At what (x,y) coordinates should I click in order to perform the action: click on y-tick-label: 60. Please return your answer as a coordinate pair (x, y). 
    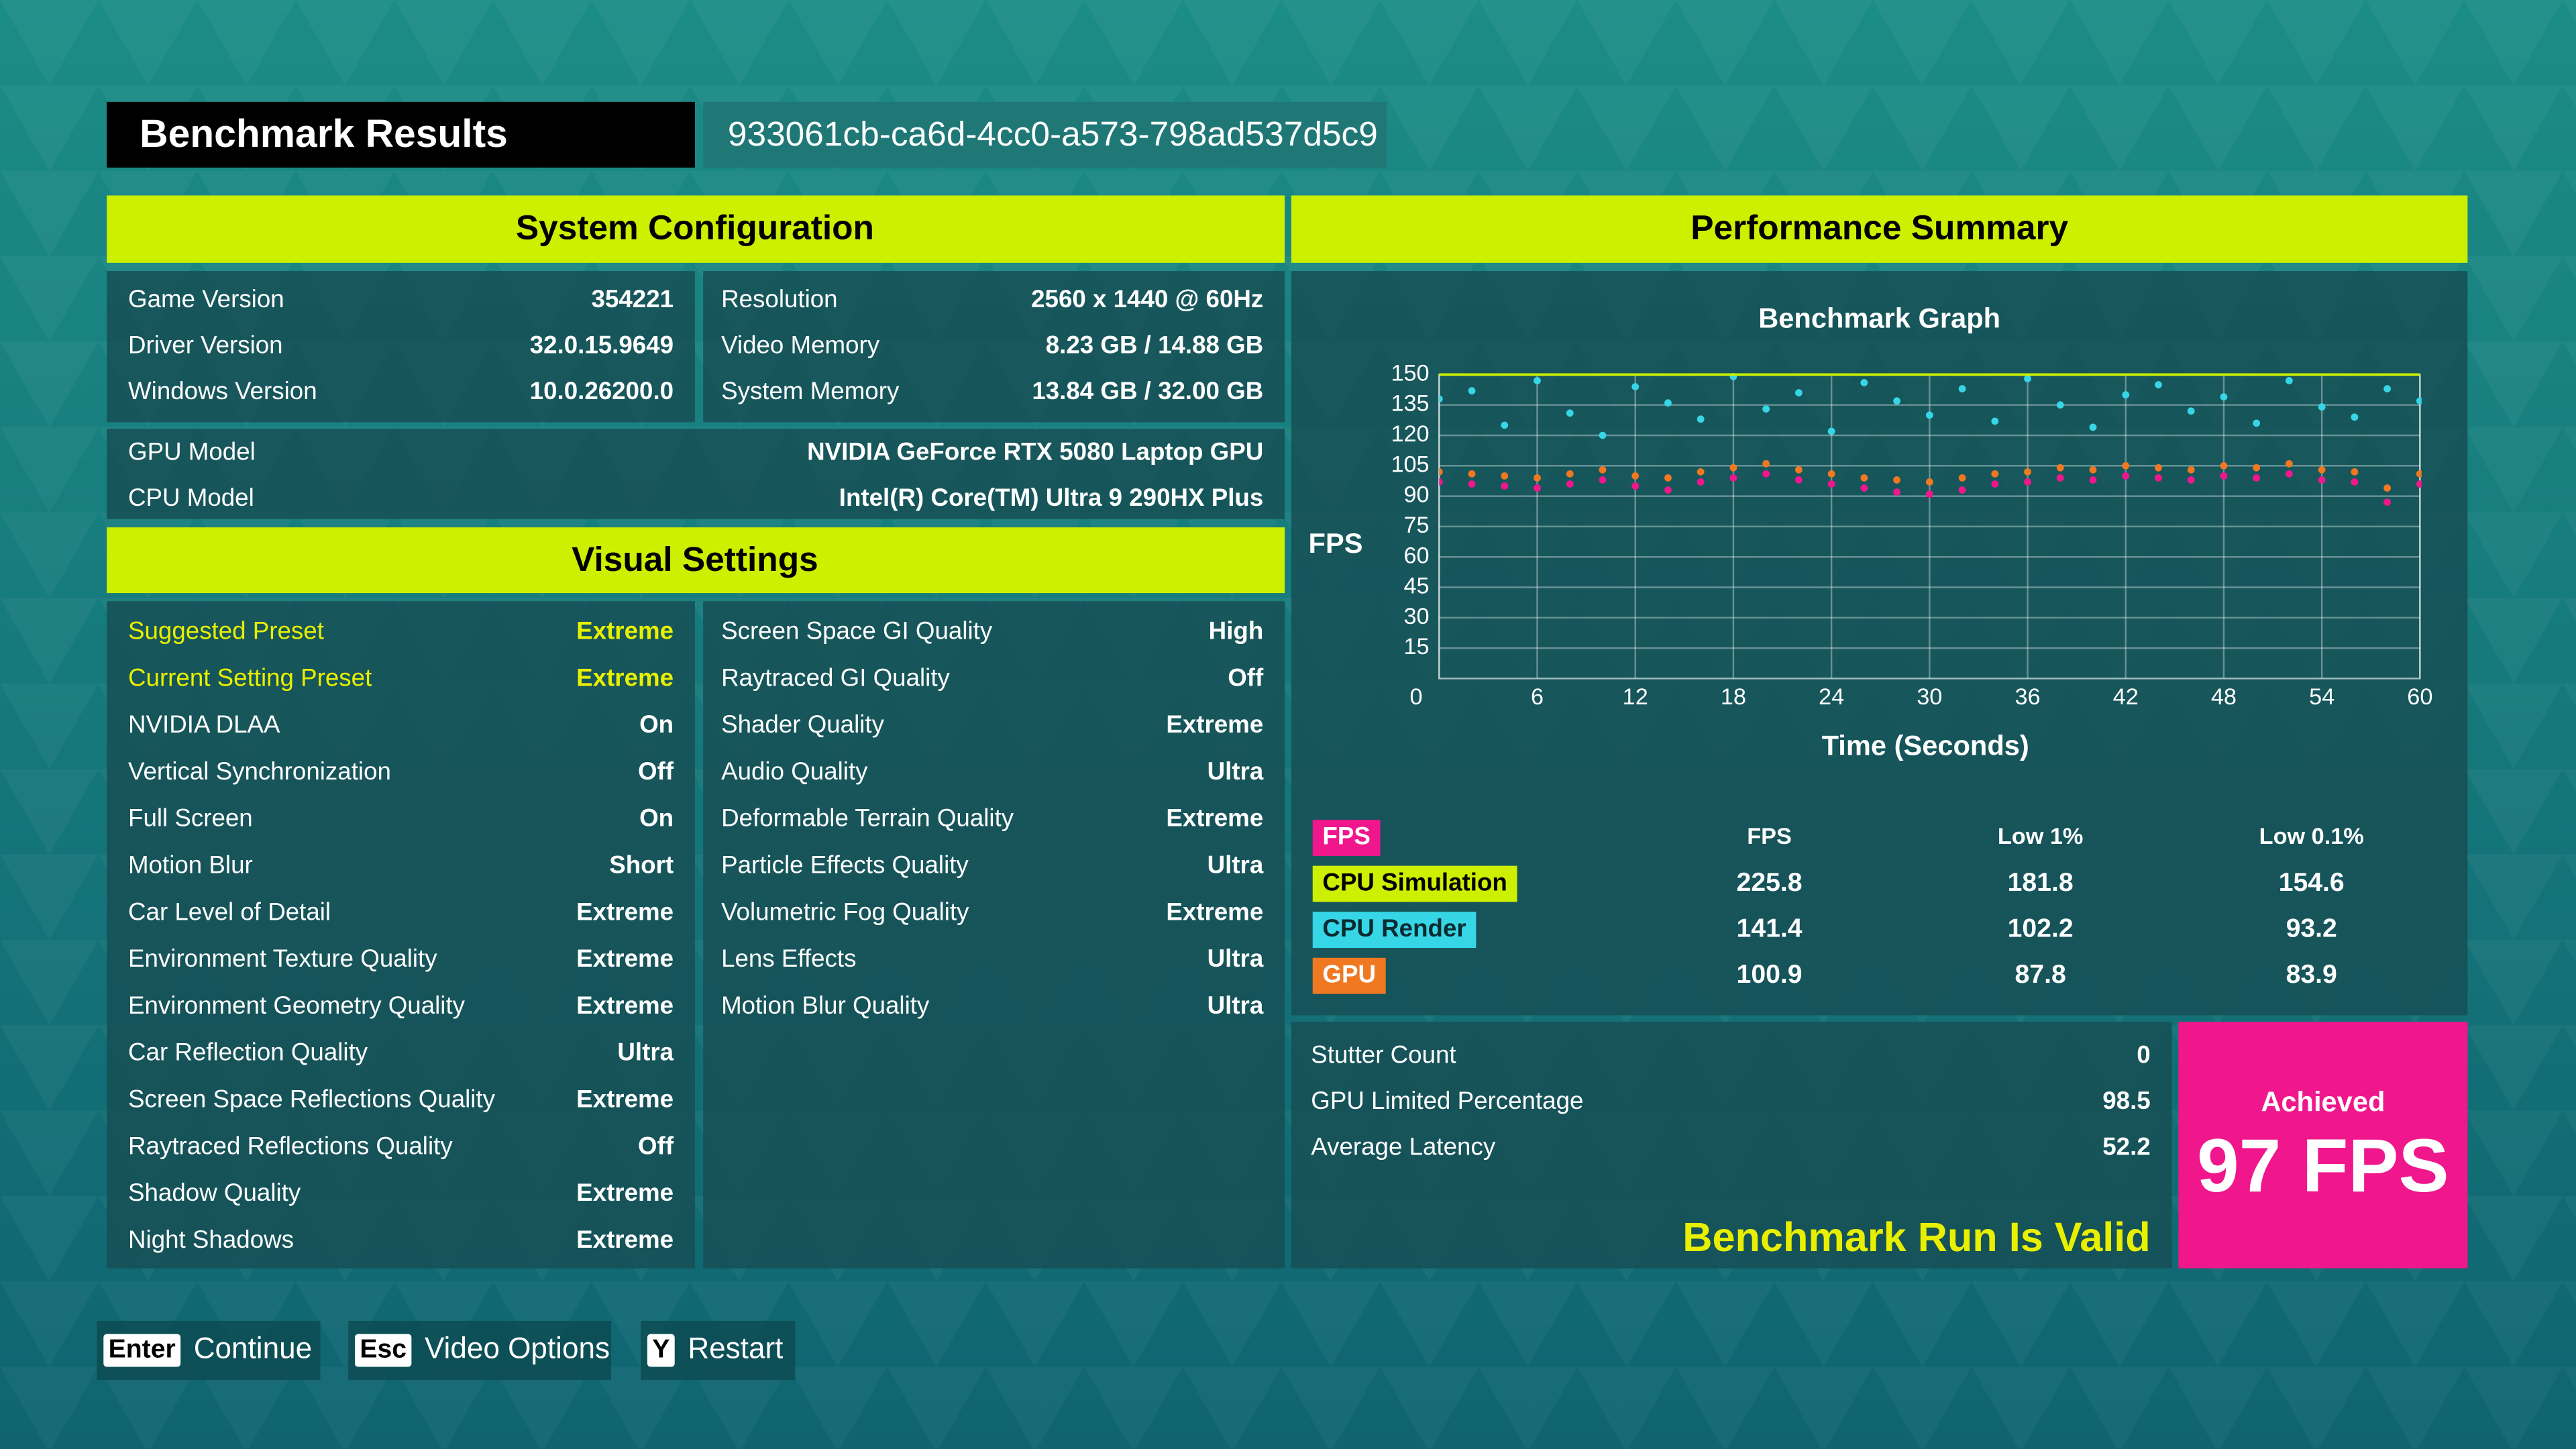
    Looking at the image, I should click on (1416, 555).